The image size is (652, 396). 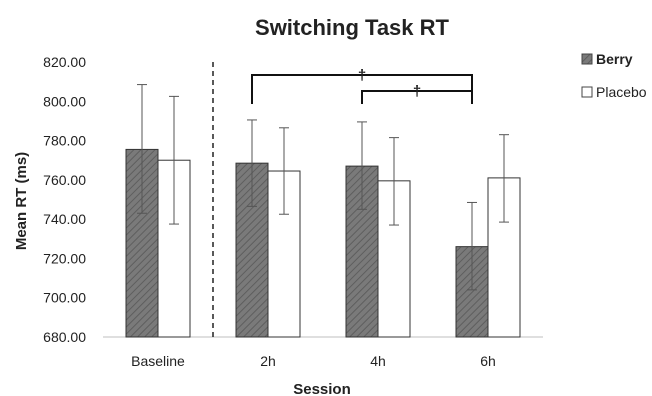 I want to click on y-tick-label: 780.00, so click(x=64, y=141).